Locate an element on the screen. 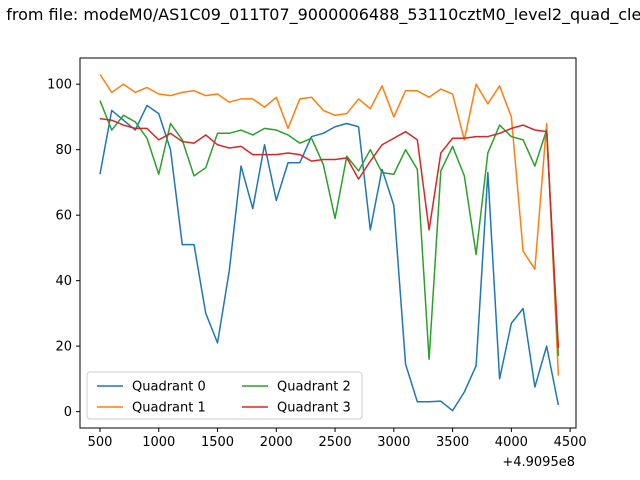 The height and width of the screenshot is (480, 640). x-tick-label: 4500 is located at coordinates (570, 442).